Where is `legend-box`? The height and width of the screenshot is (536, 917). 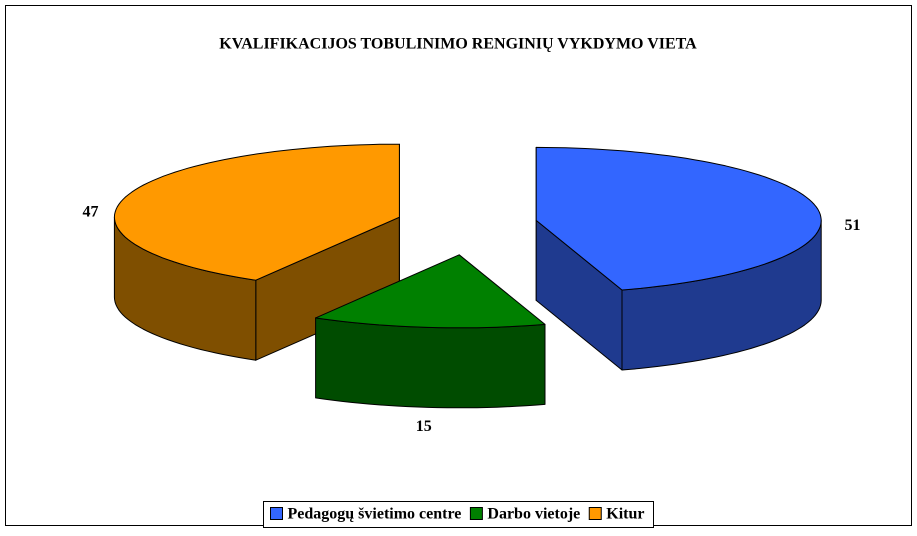 legend-box is located at coordinates (458, 514).